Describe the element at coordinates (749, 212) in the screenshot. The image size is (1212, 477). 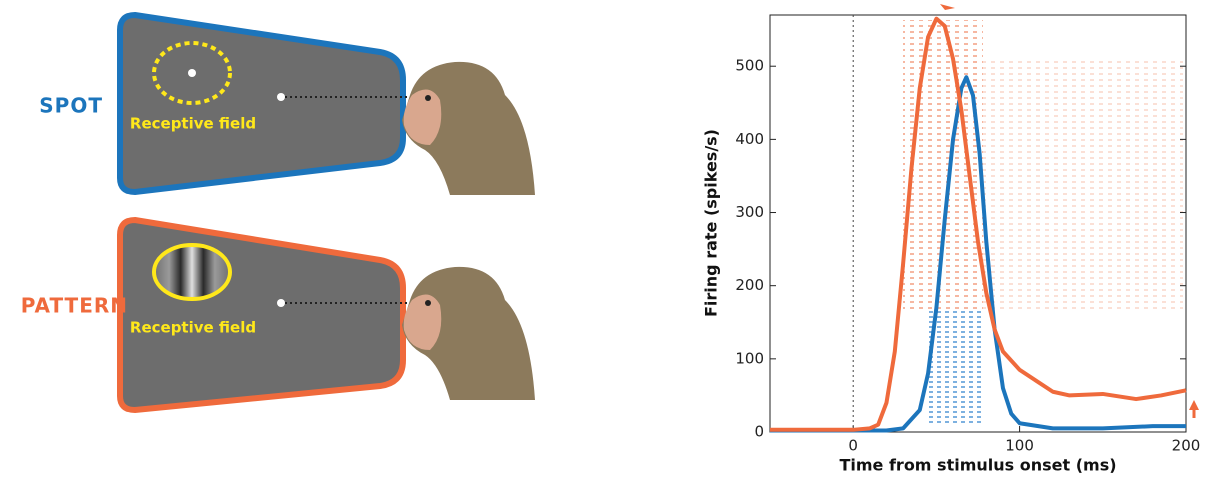
I see `y-tick-label: 300` at that location.